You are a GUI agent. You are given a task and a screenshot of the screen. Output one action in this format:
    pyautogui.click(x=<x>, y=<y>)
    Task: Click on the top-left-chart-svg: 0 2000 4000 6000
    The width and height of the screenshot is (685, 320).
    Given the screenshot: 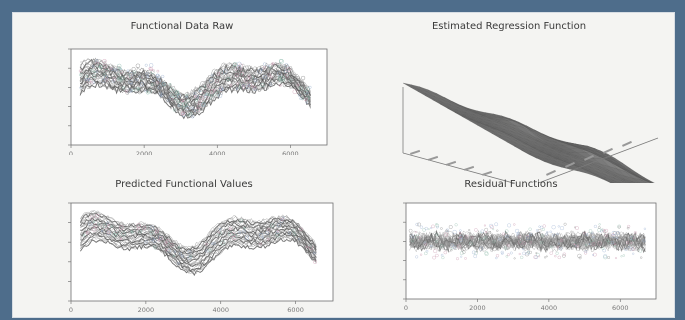 What is the action you would take?
    pyautogui.click(x=198, y=101)
    